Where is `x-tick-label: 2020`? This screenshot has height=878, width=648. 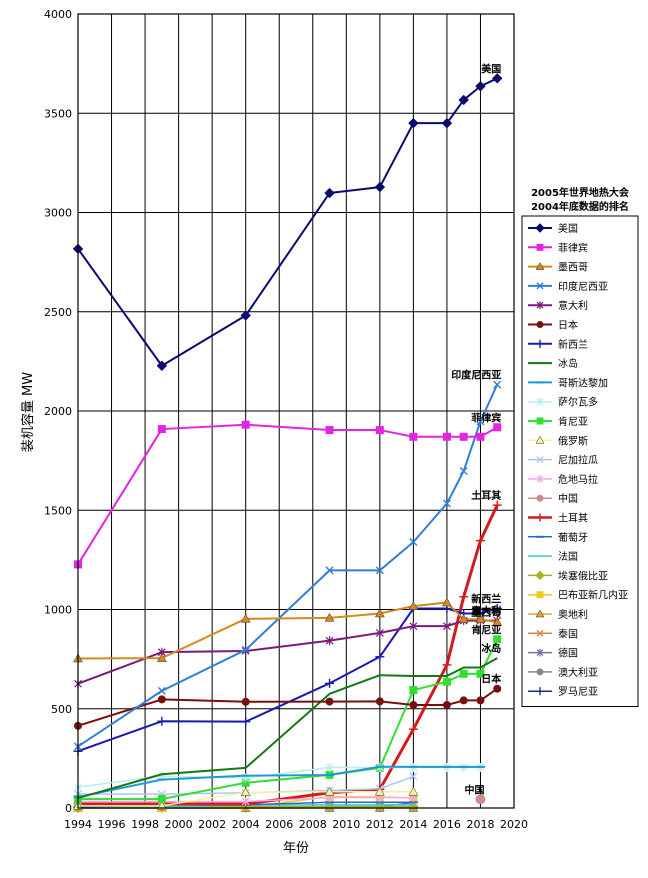 x-tick-label: 2020 is located at coordinates (514, 824).